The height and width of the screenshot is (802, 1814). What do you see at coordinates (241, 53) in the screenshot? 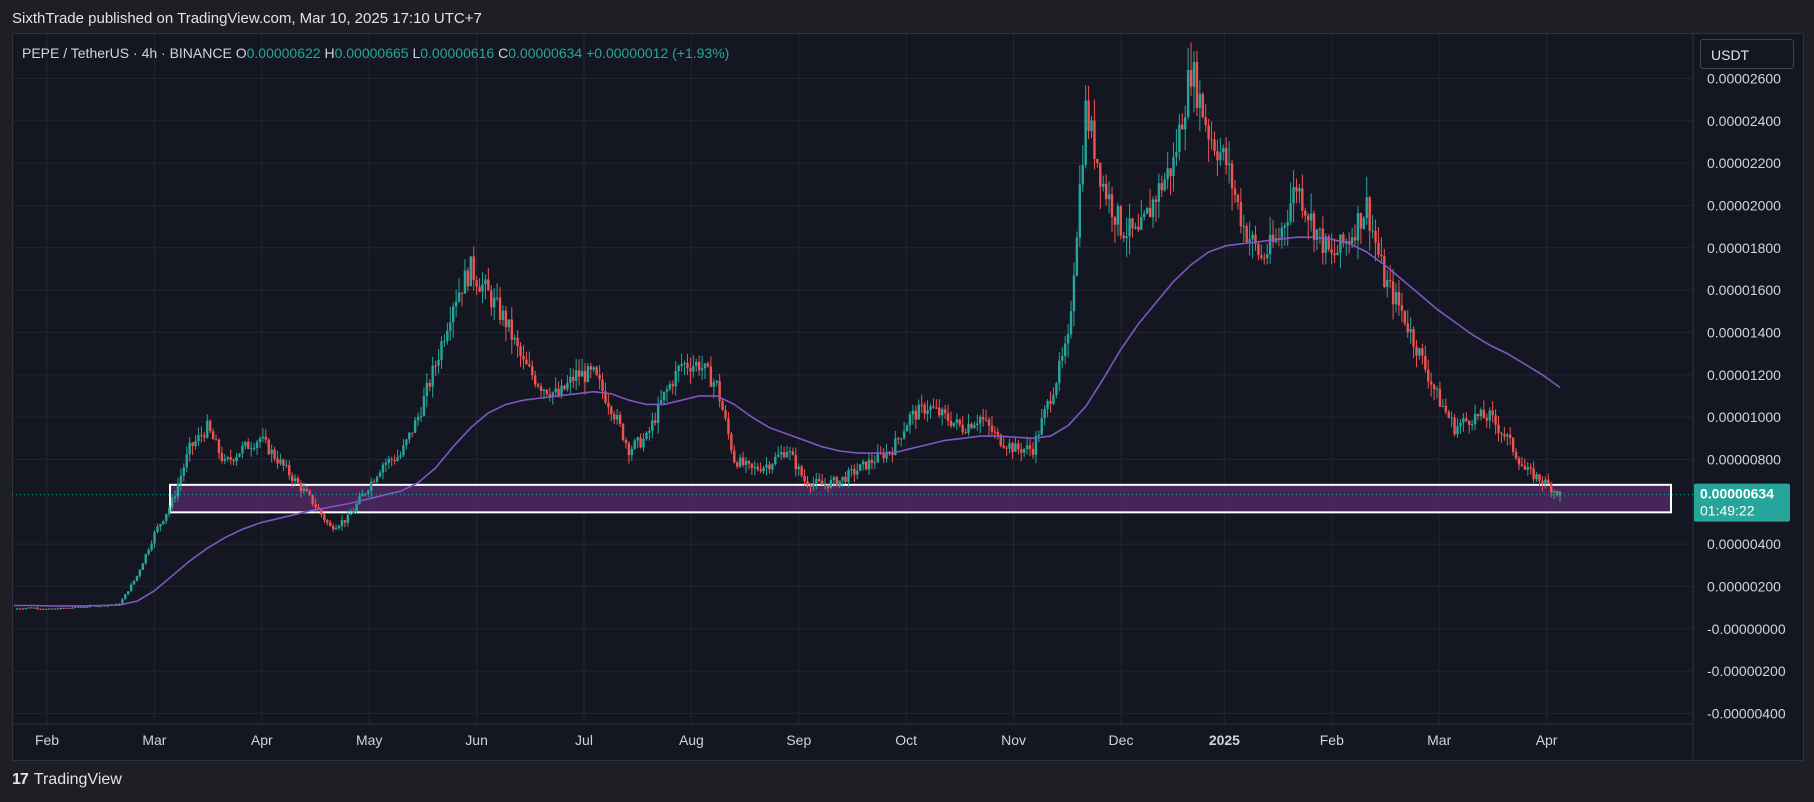
I see `open-label: O` at bounding box center [241, 53].